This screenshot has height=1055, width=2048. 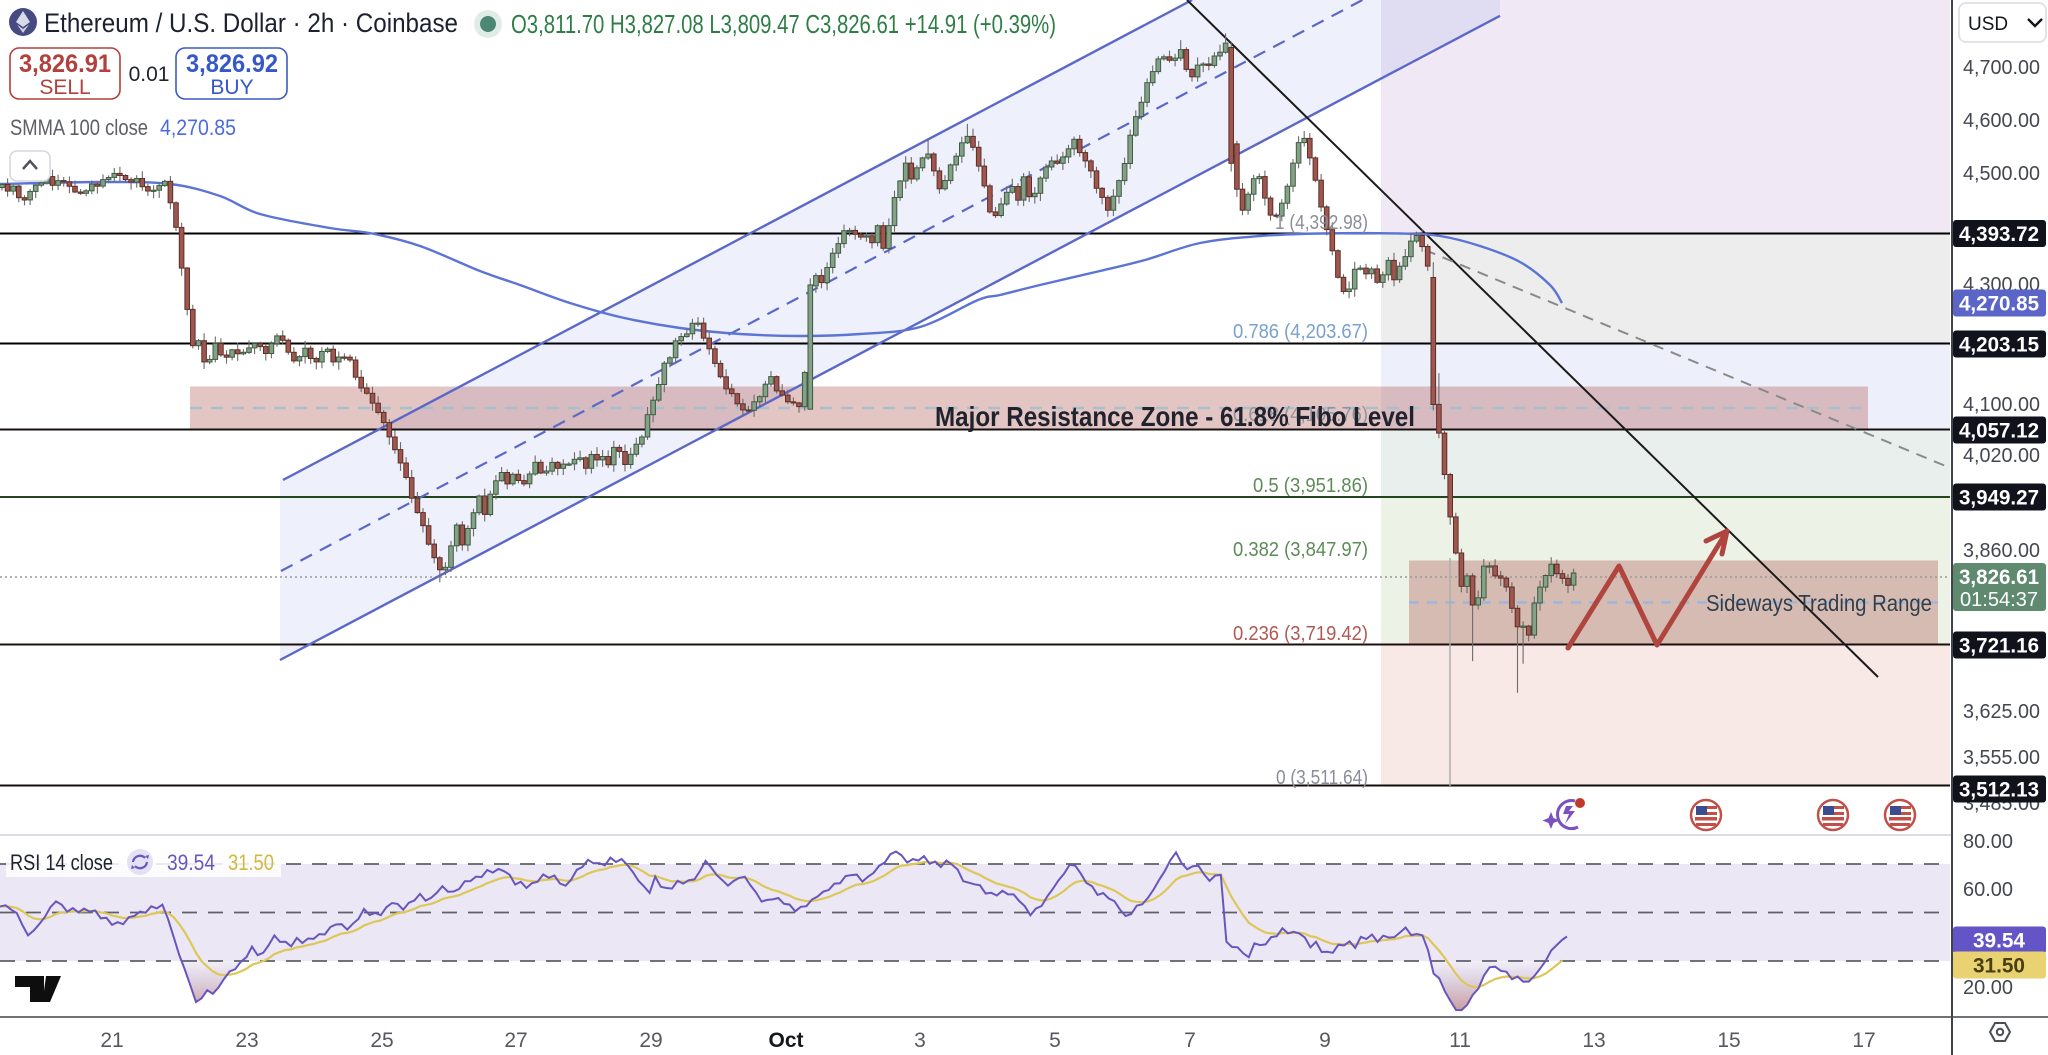 What do you see at coordinates (1300, 550) in the screenshot?
I see `svg-text: 0.382 (3,847.97)` at bounding box center [1300, 550].